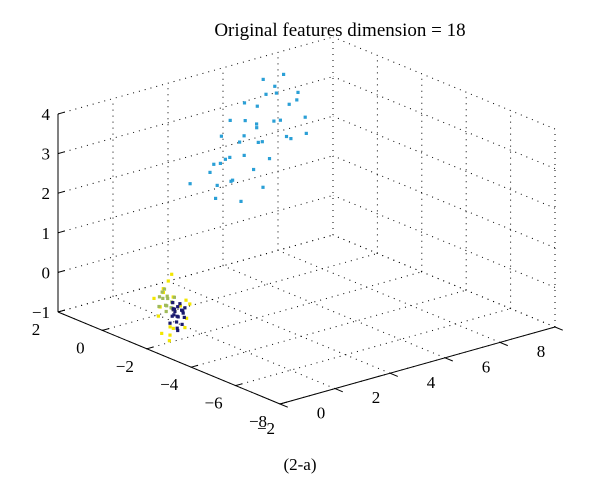  What do you see at coordinates (266, 428) in the screenshot?
I see `x-tick-label: −2` at bounding box center [266, 428].